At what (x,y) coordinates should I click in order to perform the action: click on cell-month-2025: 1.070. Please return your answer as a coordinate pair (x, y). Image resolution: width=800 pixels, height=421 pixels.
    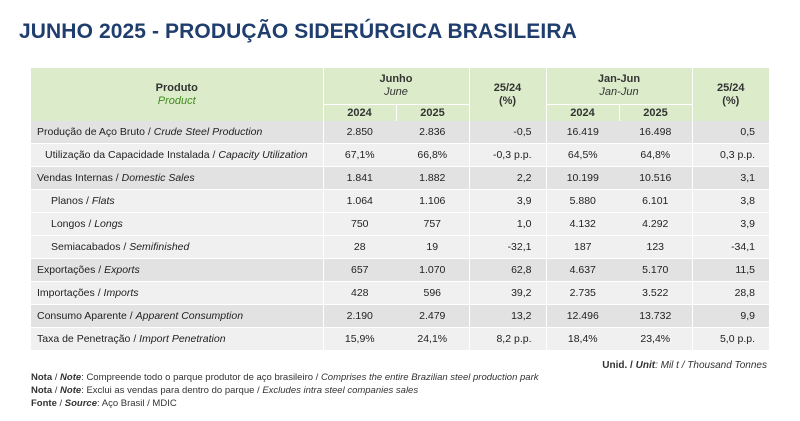
    Looking at the image, I should click on (433, 270).